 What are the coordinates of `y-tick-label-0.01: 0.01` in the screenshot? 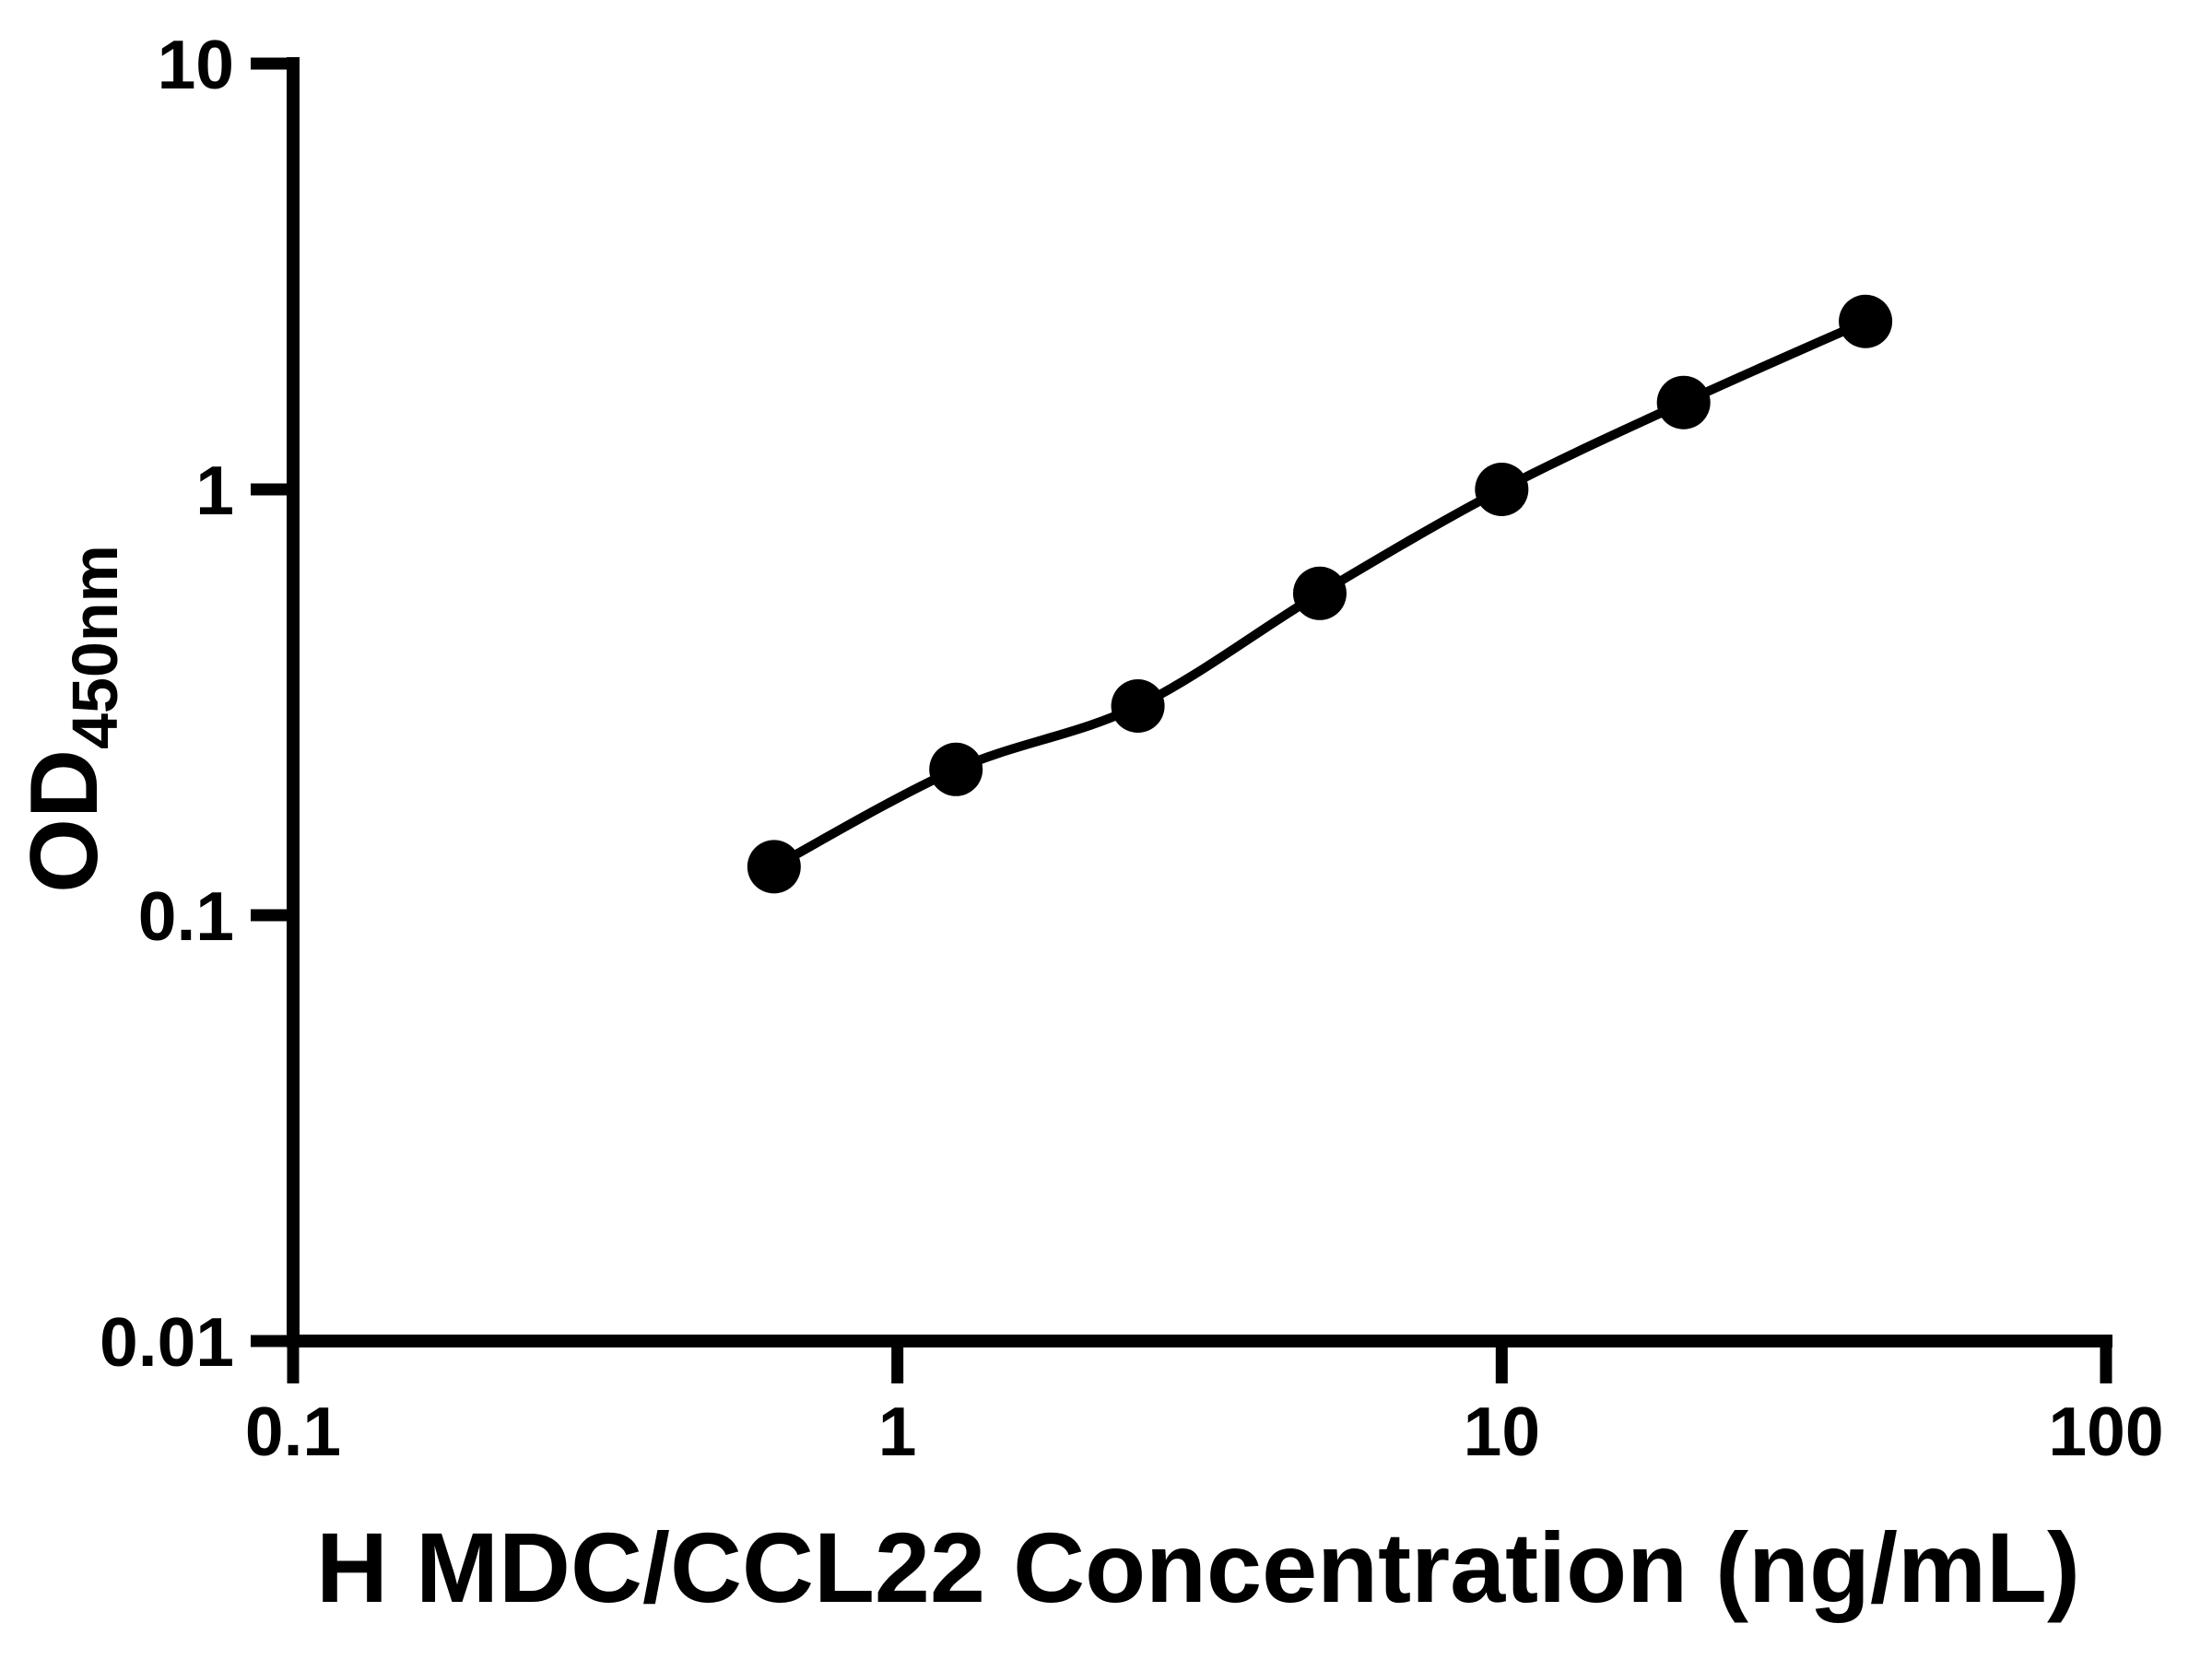 It's located at (167, 1342).